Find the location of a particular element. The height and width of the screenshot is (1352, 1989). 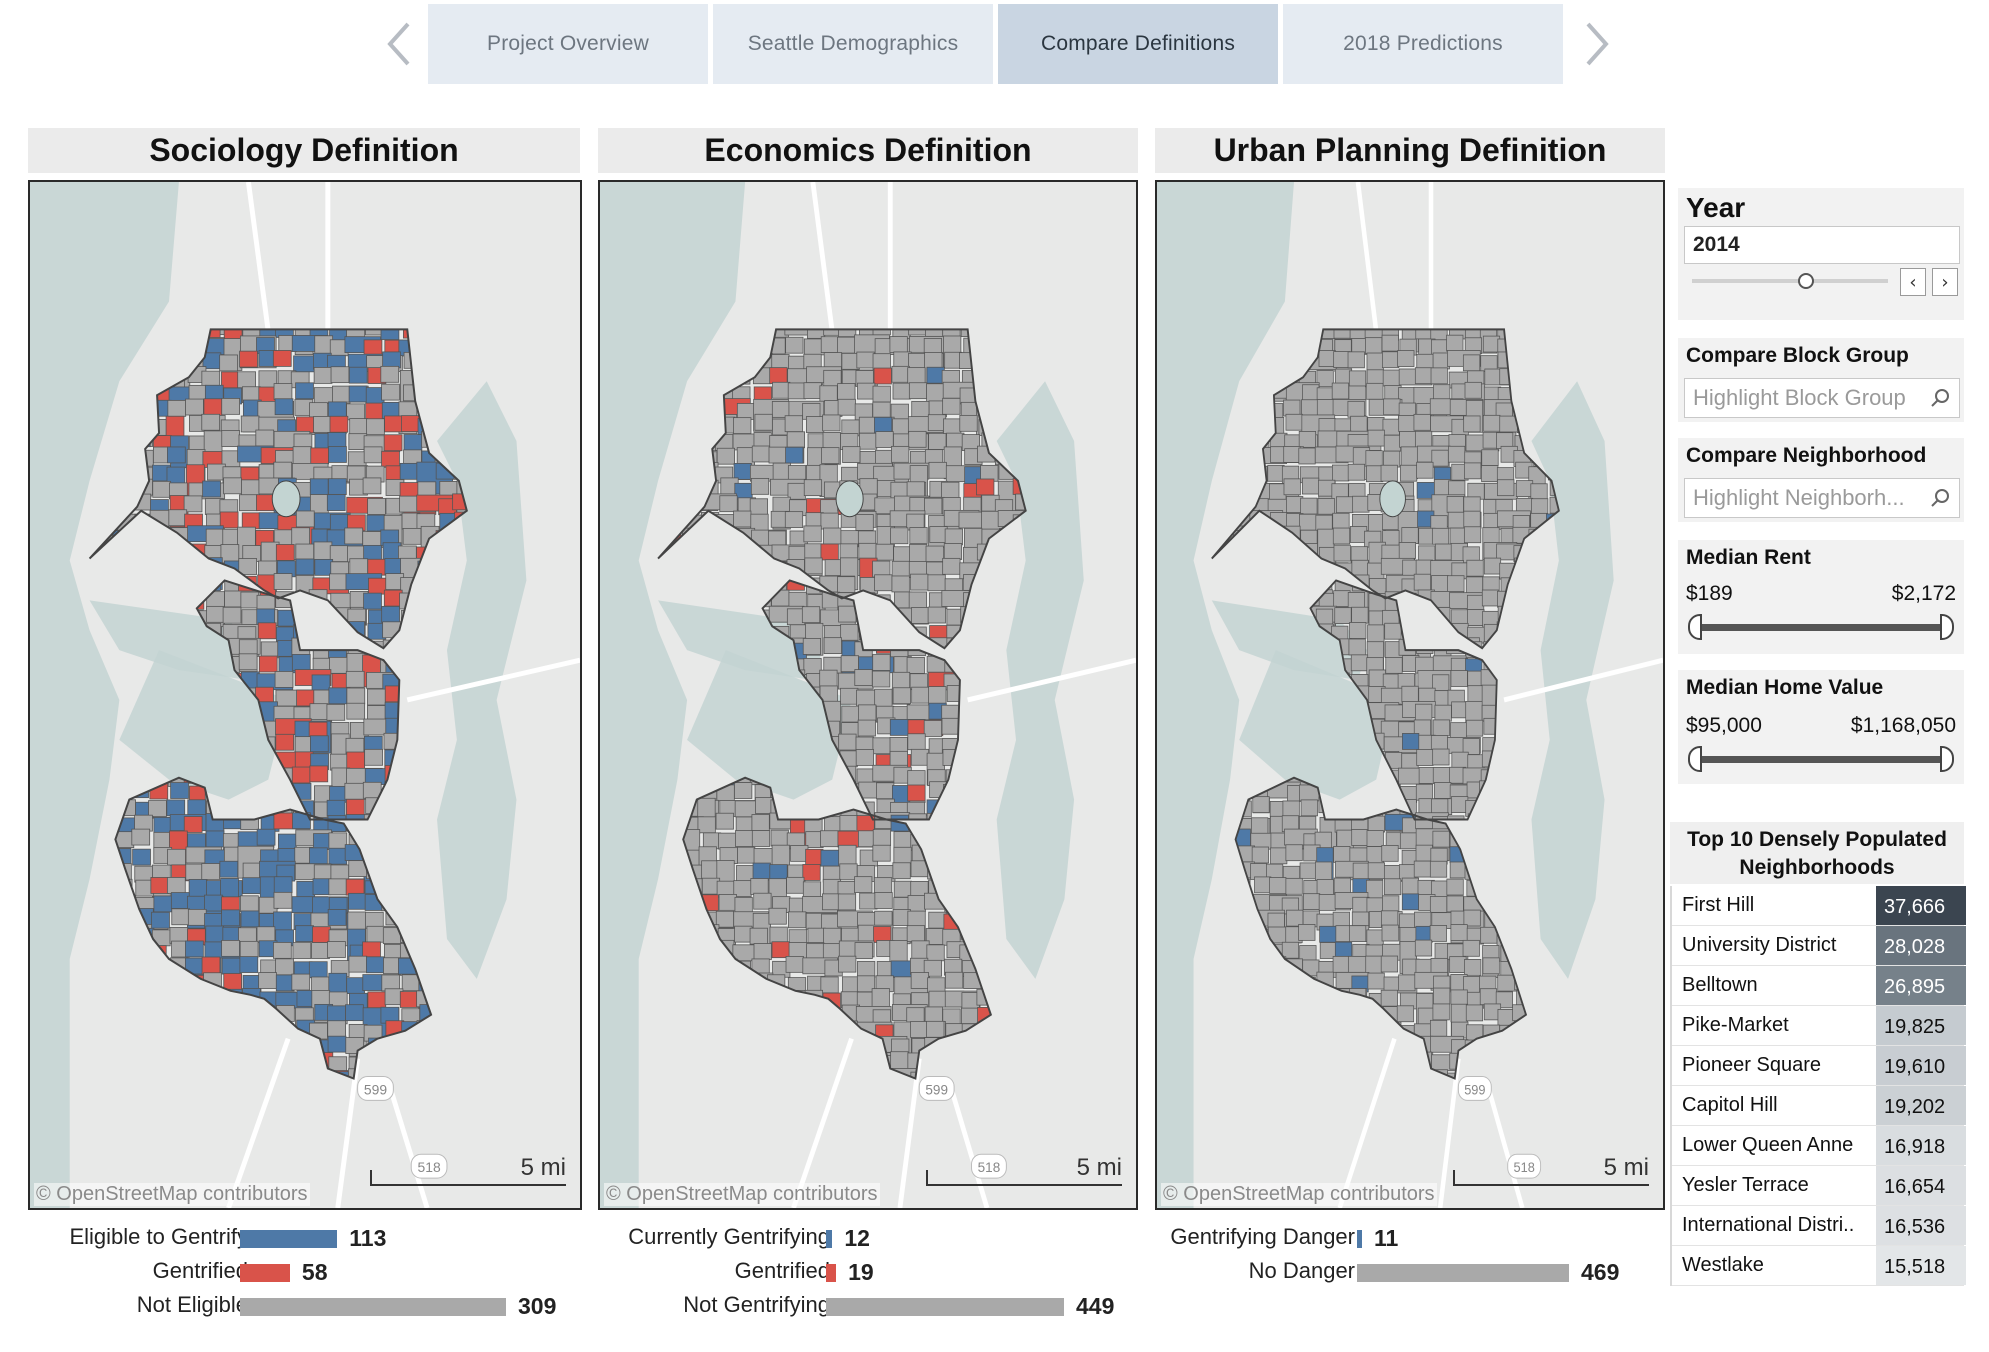

year-next-button: › is located at coordinates (1945, 282).